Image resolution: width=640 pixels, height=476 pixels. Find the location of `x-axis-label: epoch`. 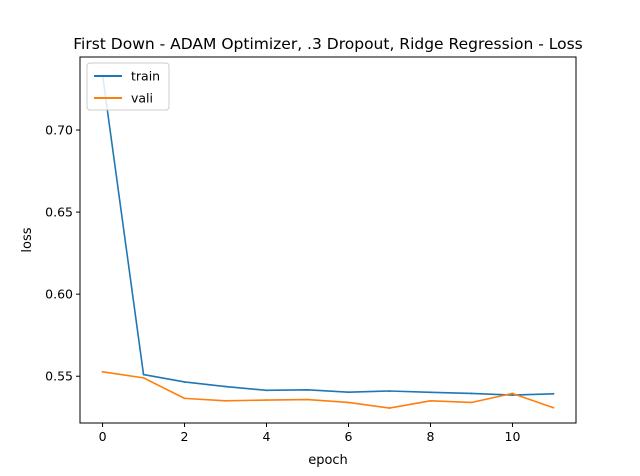

x-axis-label: epoch is located at coordinates (328, 460).